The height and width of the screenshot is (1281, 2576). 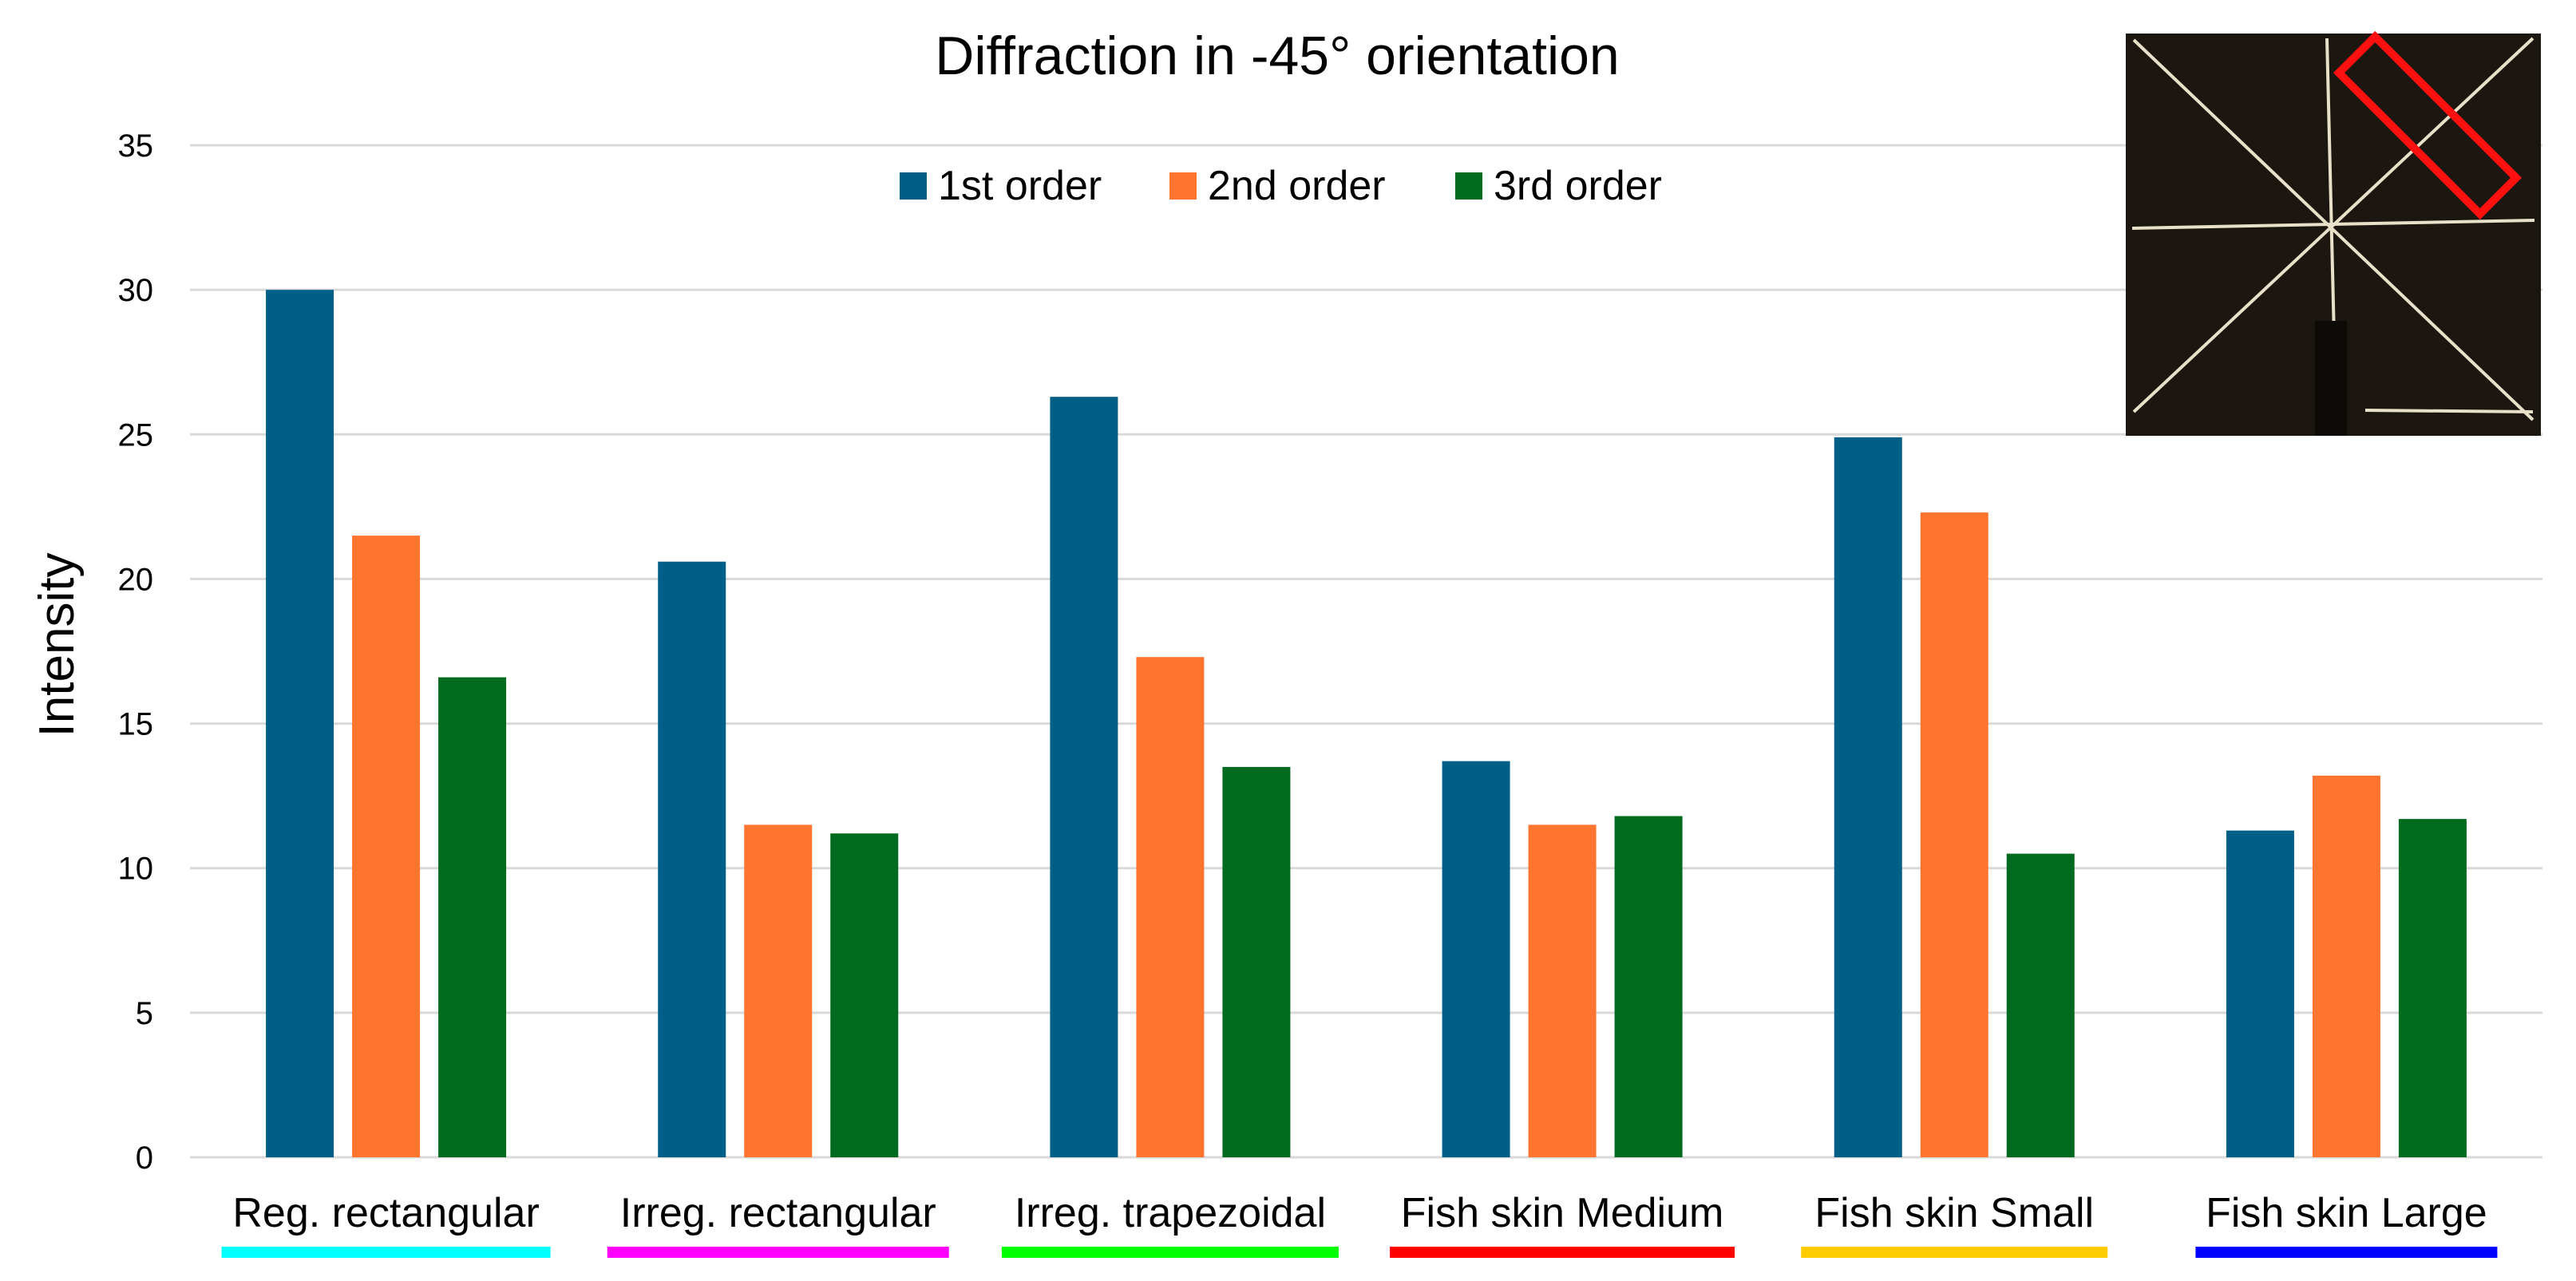 What do you see at coordinates (1020, 186) in the screenshot?
I see `legend-label: 1st order` at bounding box center [1020, 186].